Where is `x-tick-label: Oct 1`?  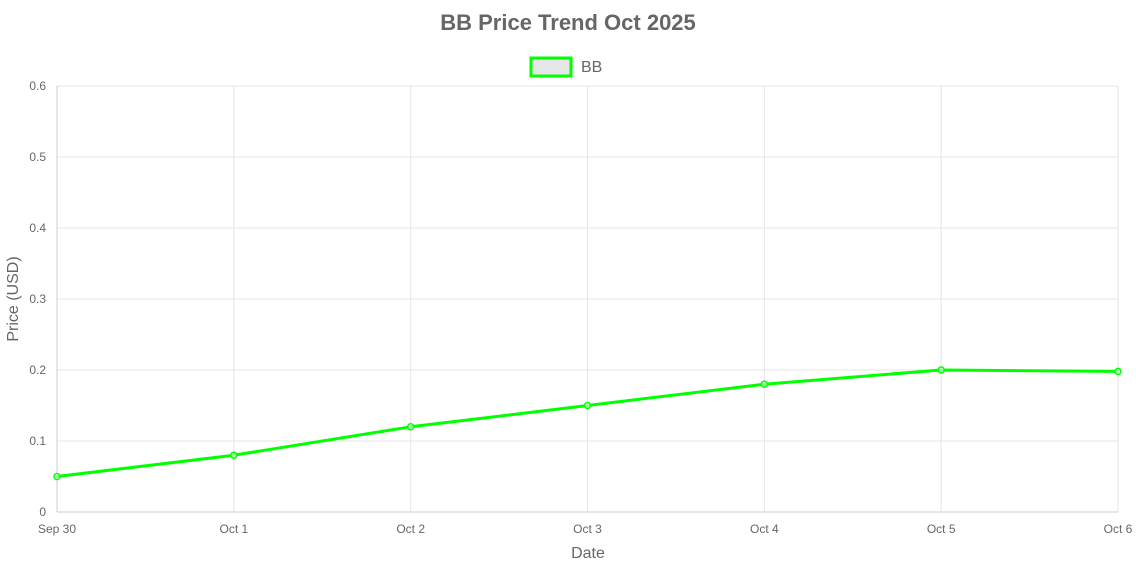
x-tick-label: Oct 1 is located at coordinates (233, 529).